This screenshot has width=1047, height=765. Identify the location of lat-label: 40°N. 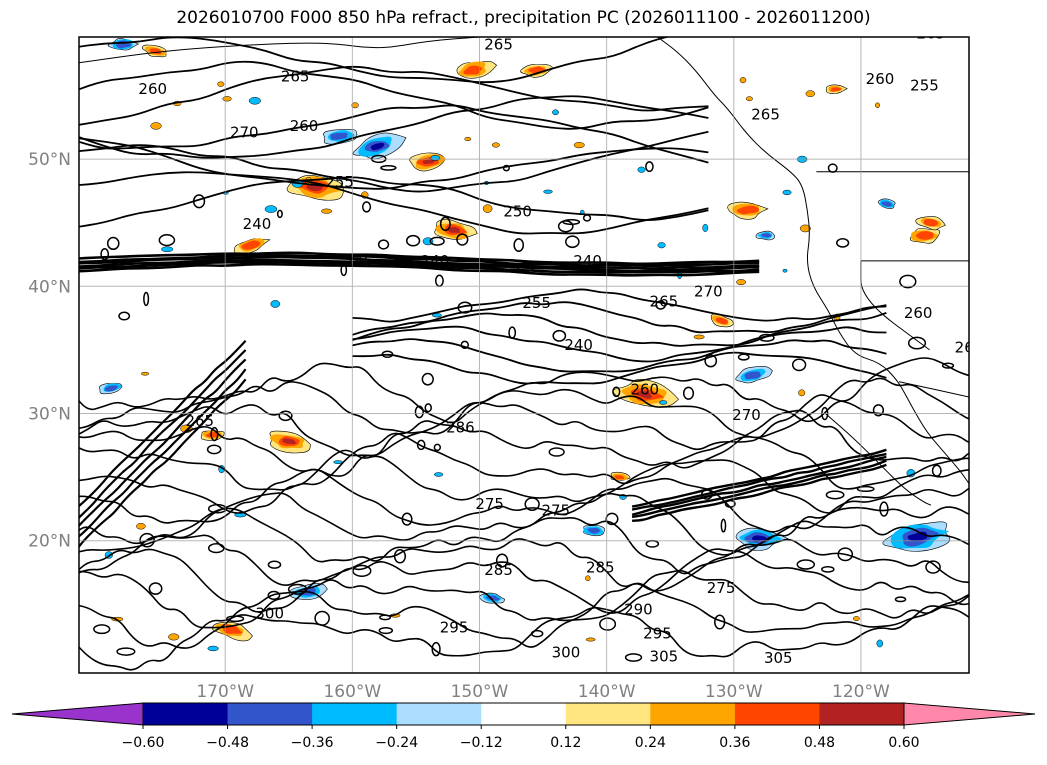
(49, 287).